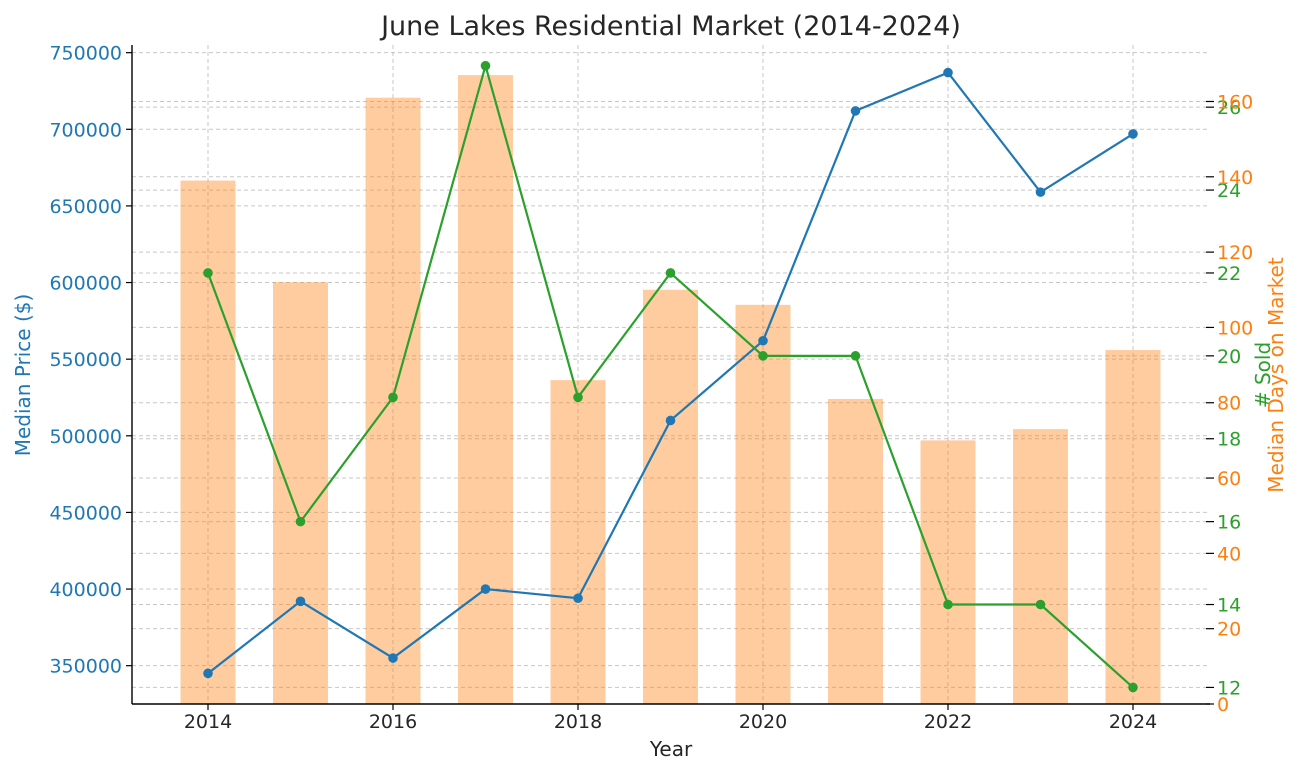  What do you see at coordinates (1235, 328) in the screenshot?
I see `outer-tick-100: 100` at bounding box center [1235, 328].